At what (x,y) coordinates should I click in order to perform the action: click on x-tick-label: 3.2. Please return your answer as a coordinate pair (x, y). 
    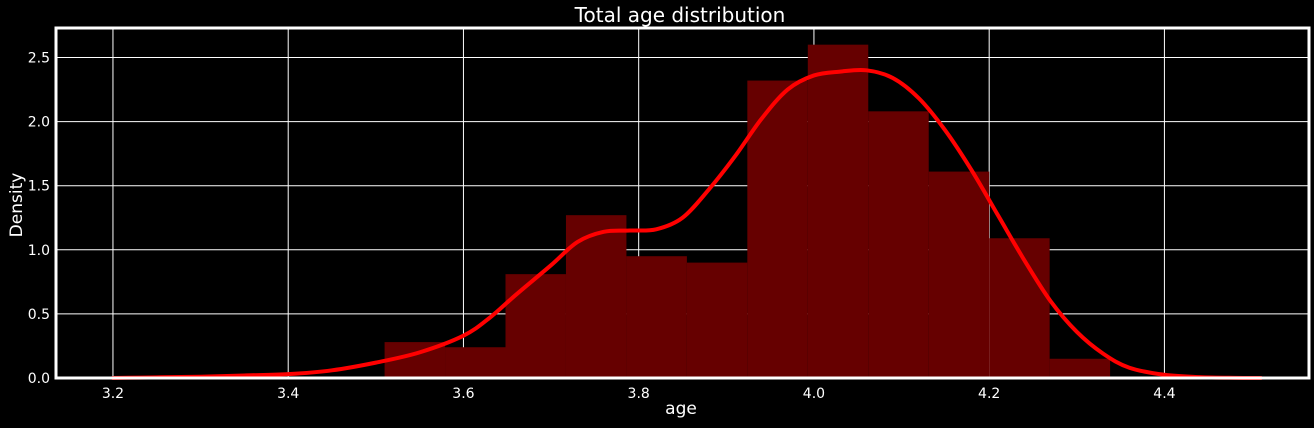
    Looking at the image, I should click on (113, 394).